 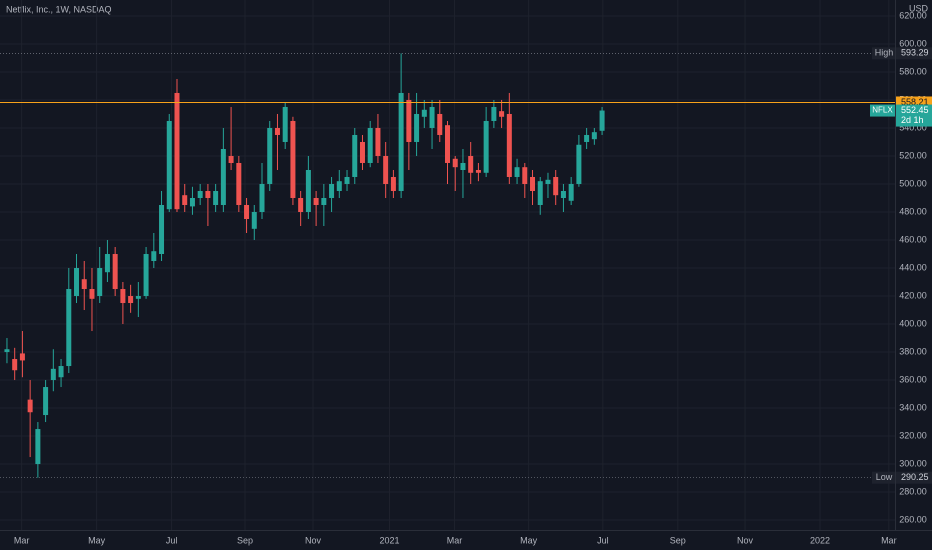 I want to click on y-tick-label: 580.00, so click(x=913, y=71).